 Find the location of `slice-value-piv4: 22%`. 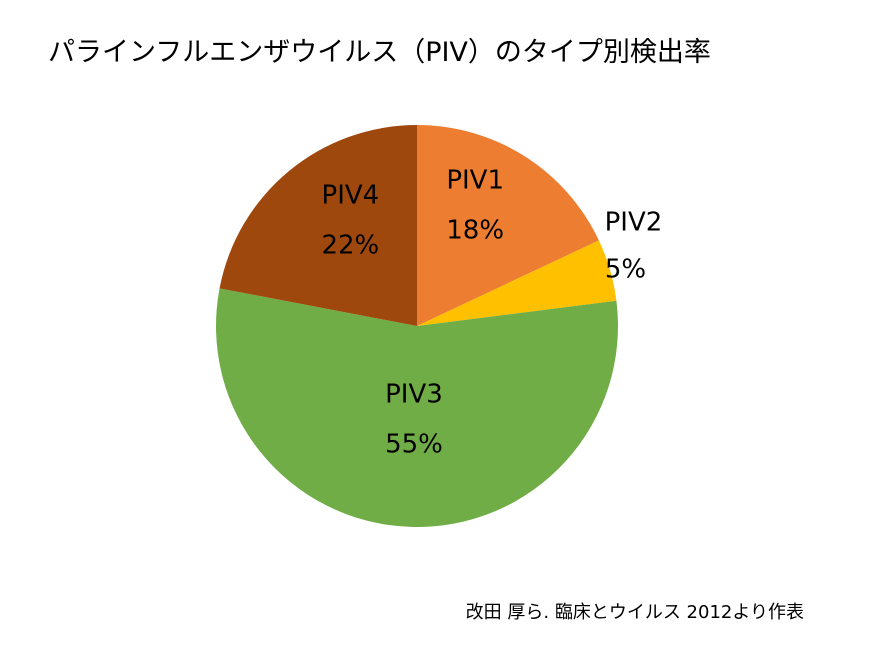

slice-value-piv4: 22% is located at coordinates (350, 245).